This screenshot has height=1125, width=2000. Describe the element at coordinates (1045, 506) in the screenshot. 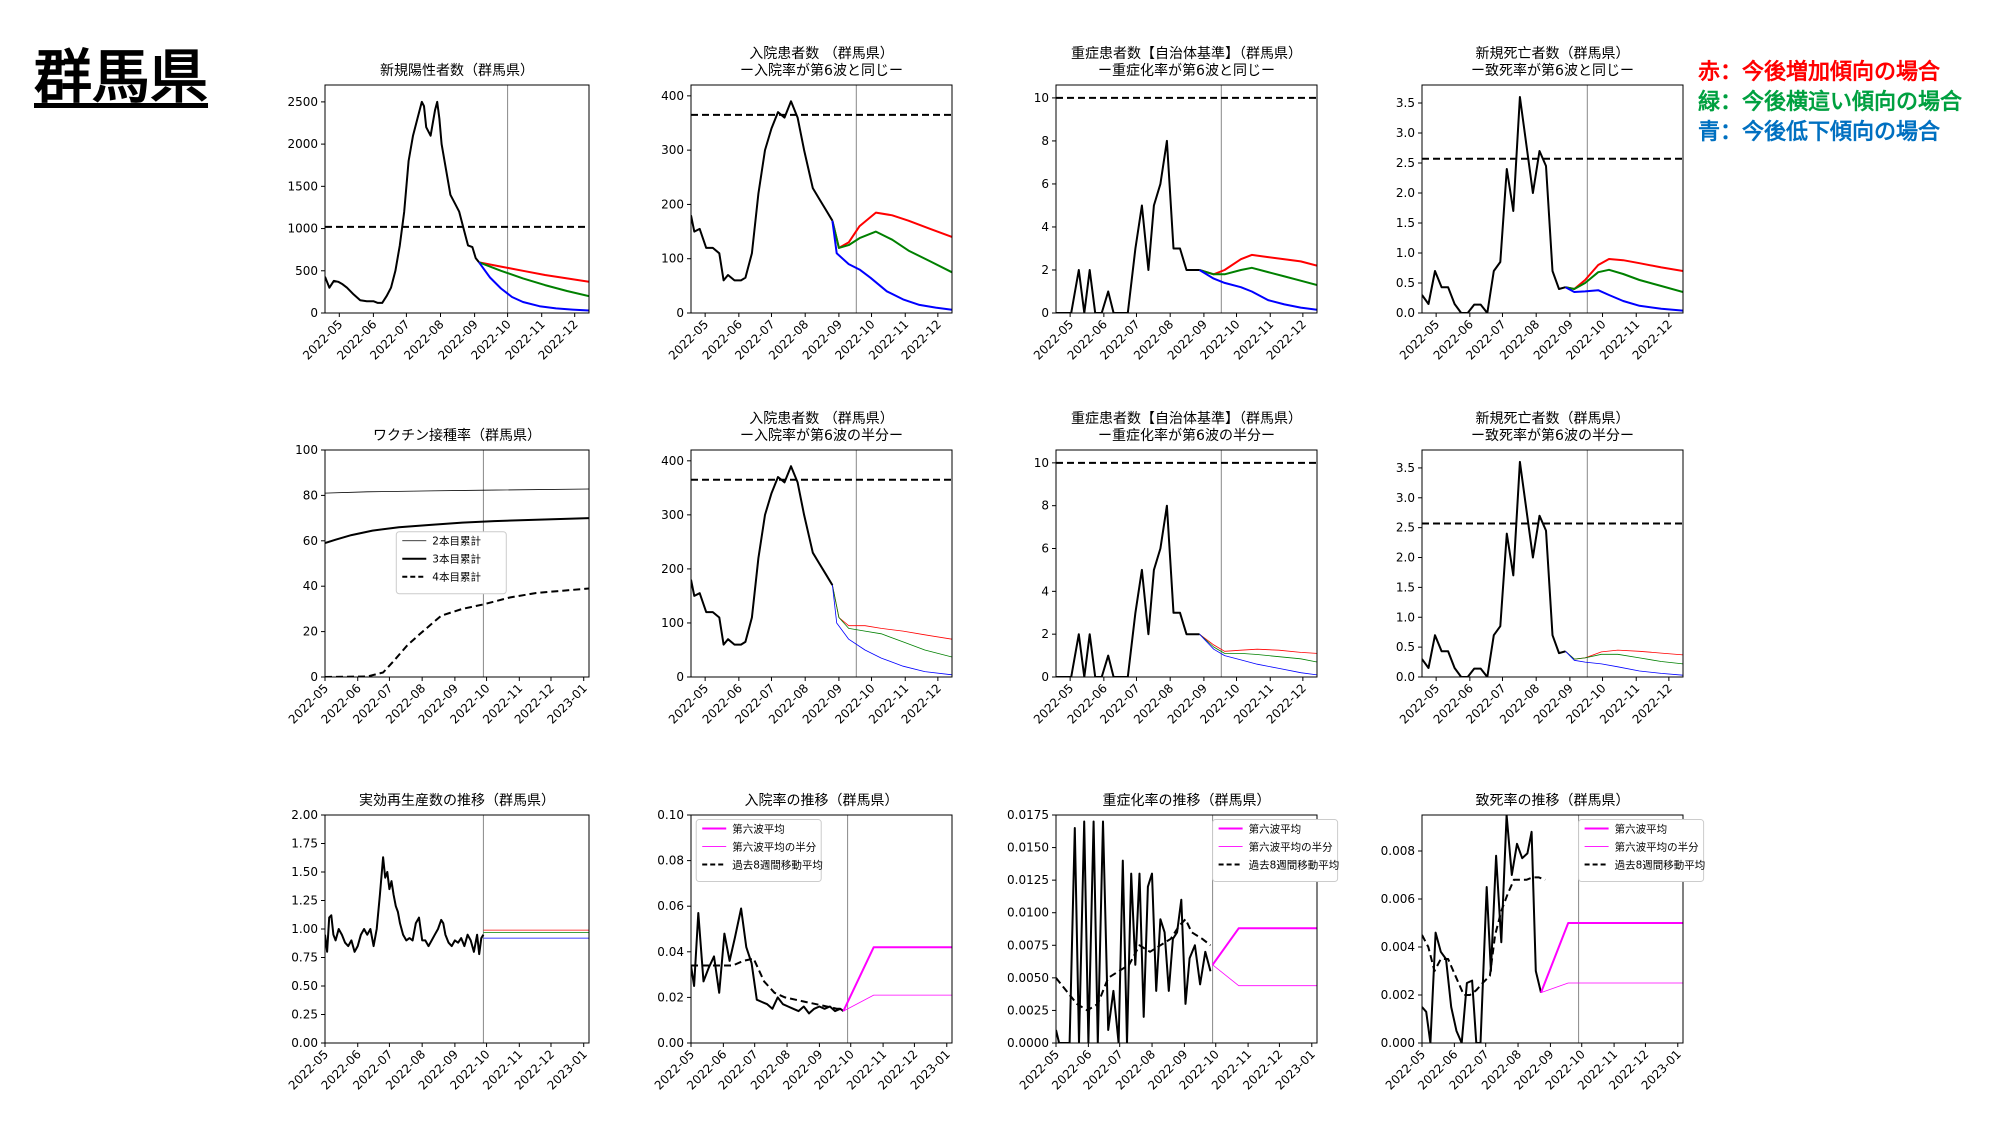

I see `y-tick-label: 8` at that location.